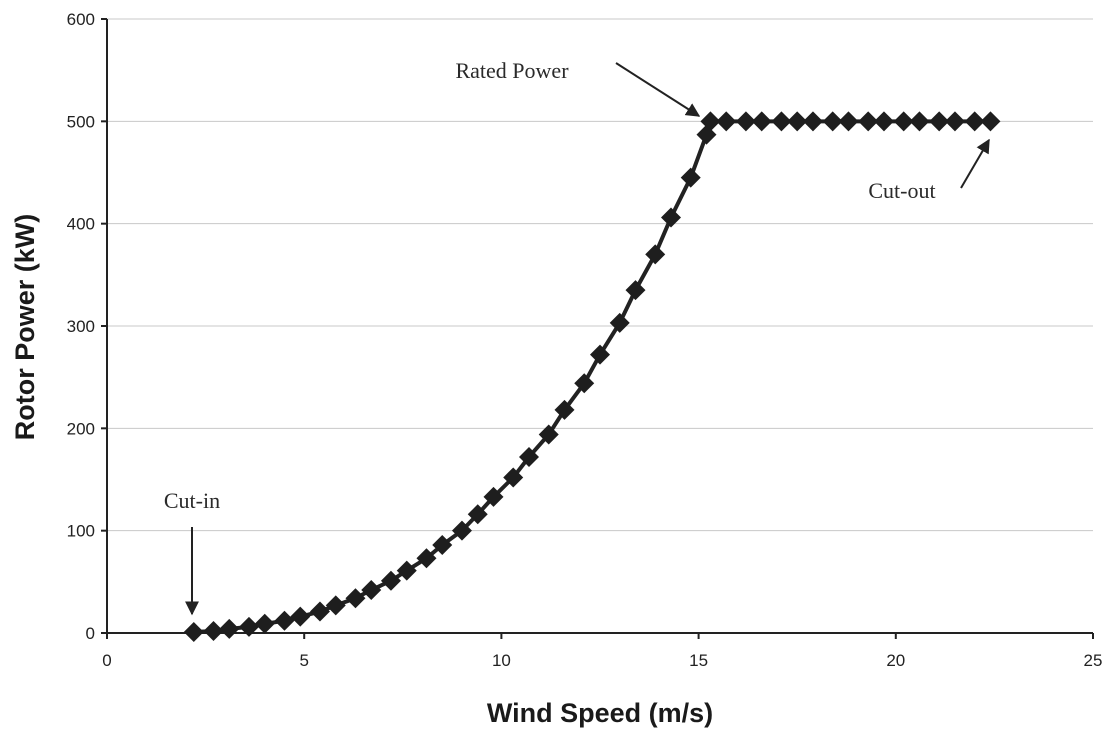  Describe the element at coordinates (81, 19) in the screenshot. I see `y-tick-label: 600` at that location.